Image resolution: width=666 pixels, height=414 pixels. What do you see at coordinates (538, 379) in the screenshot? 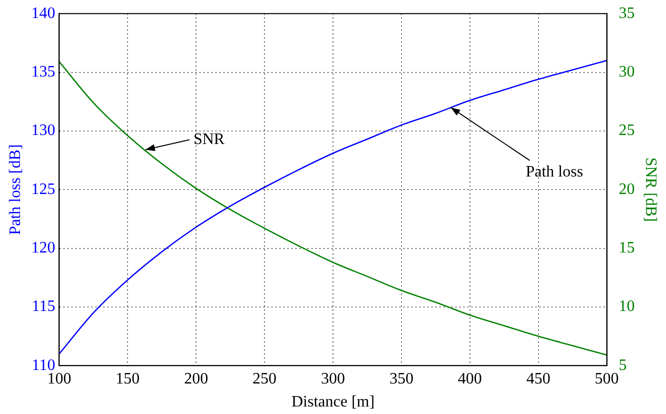
I see `x-tick-label: 450` at bounding box center [538, 379].